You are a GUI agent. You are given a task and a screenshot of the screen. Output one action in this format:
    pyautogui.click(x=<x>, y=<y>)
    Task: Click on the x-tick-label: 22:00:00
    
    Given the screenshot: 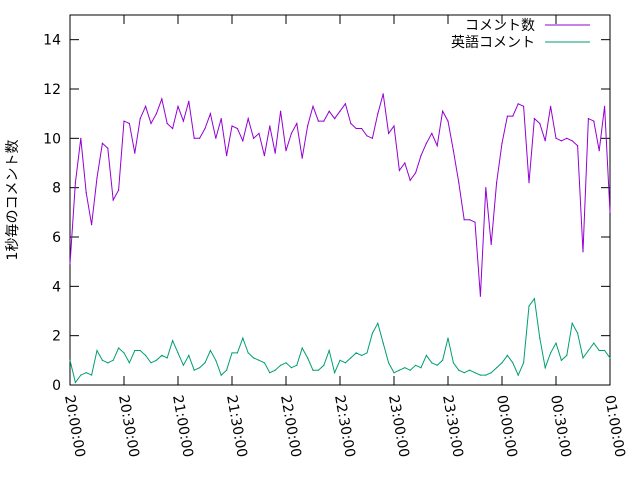 What is the action you would take?
    pyautogui.click(x=290, y=426)
    